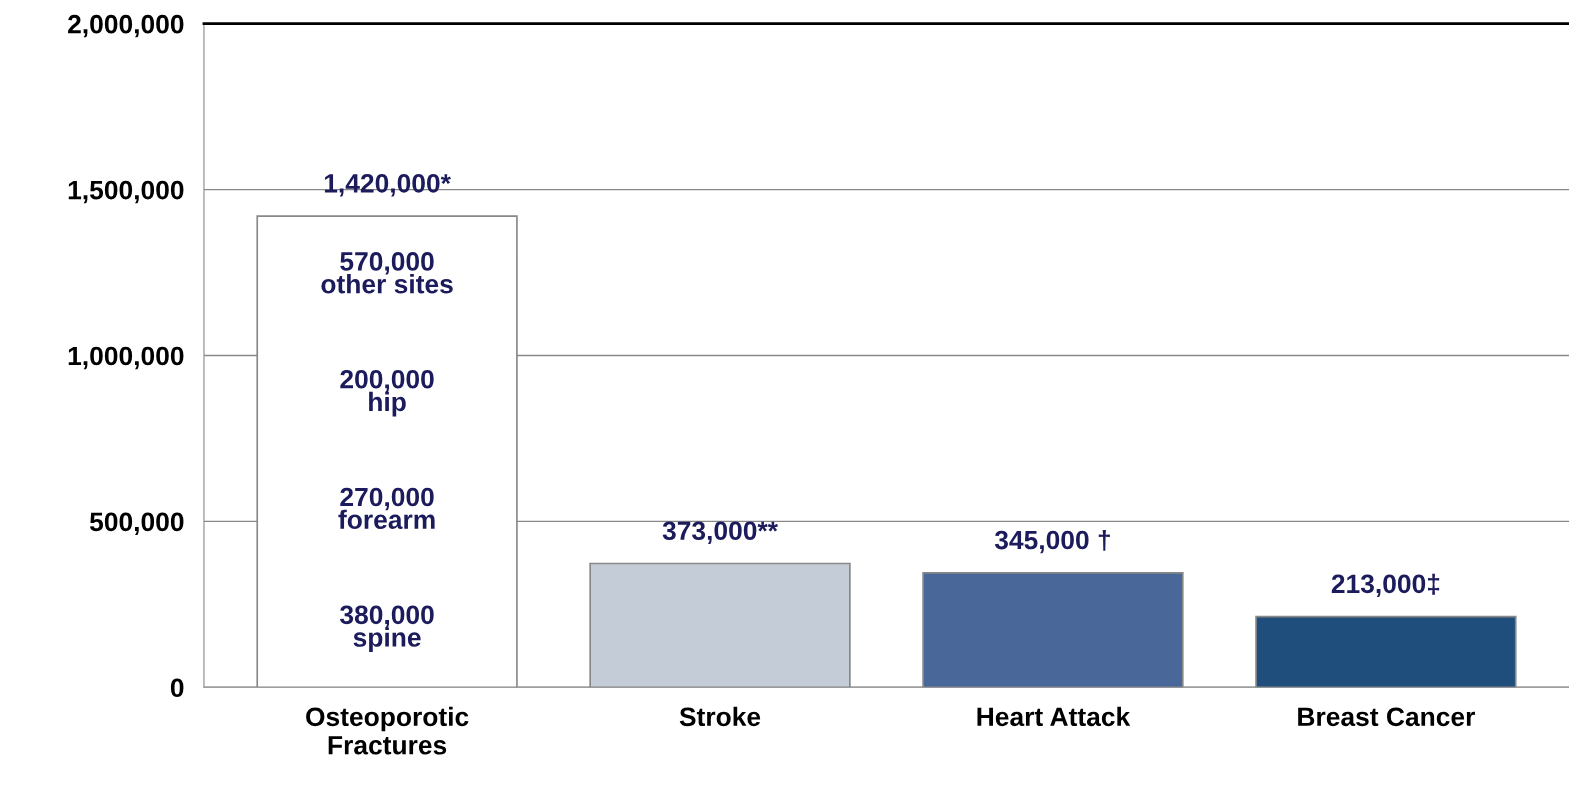  Describe the element at coordinates (387, 393) in the screenshot. I see `annotation: 200,000 hip` at that location.